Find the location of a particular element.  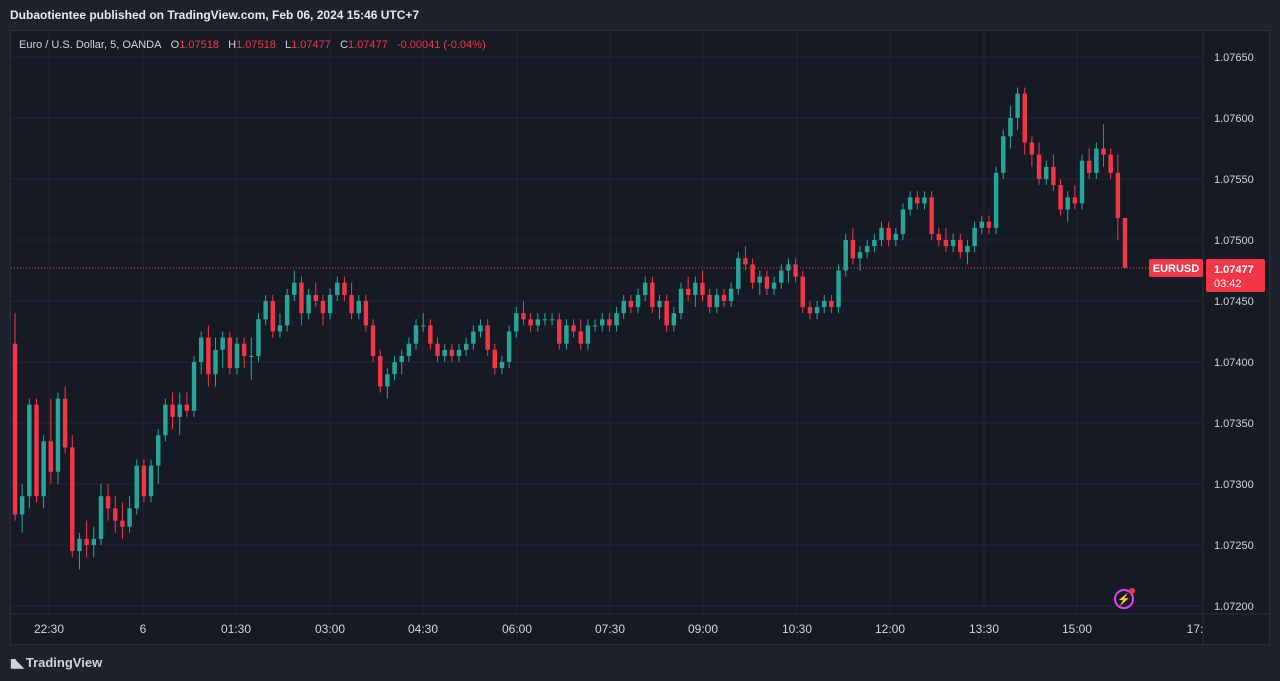

y-tick-label: 1.07200 is located at coordinates (1234, 607).